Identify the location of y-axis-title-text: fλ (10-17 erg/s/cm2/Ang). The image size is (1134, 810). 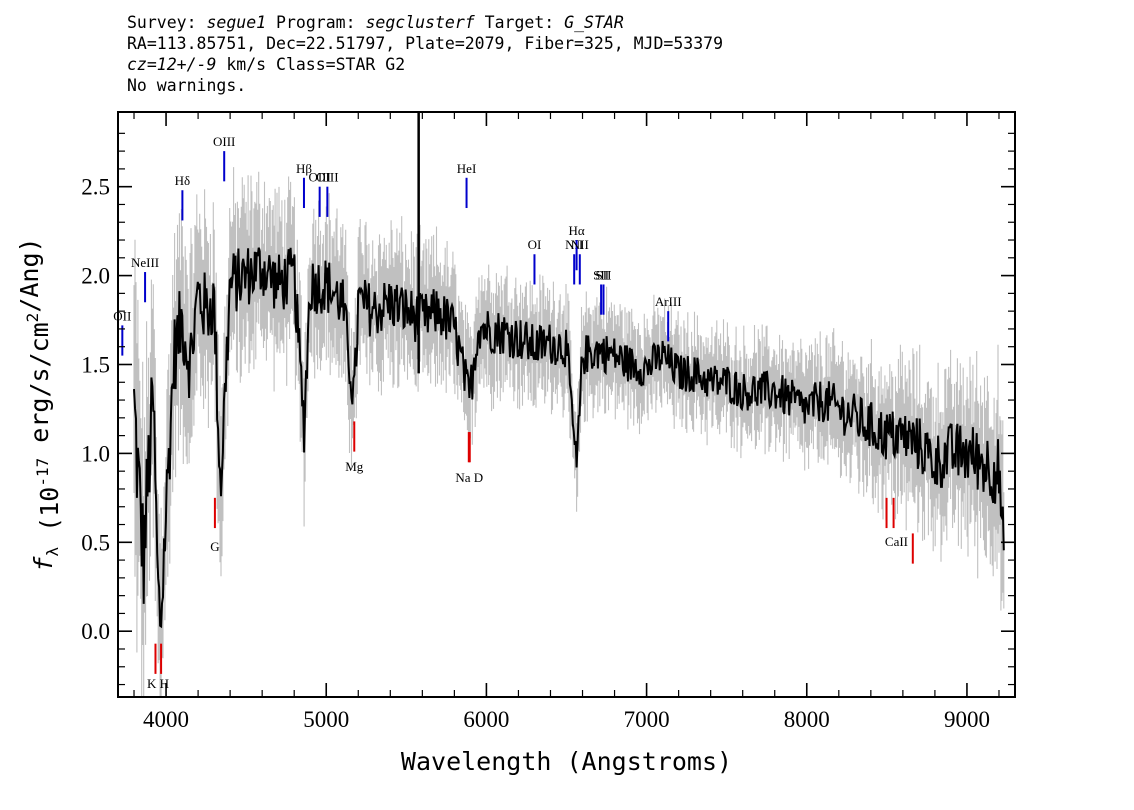
(39, 404).